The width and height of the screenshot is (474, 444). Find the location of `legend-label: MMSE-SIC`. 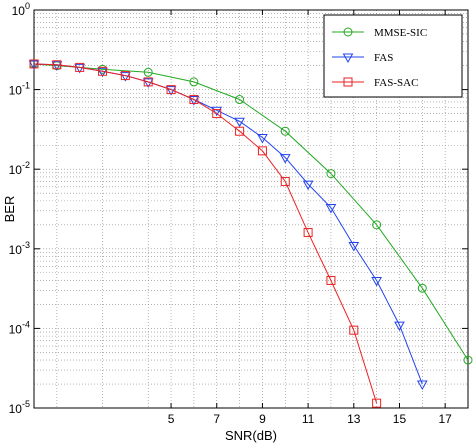

legend-label: MMSE-SIC is located at coordinates (400, 33).